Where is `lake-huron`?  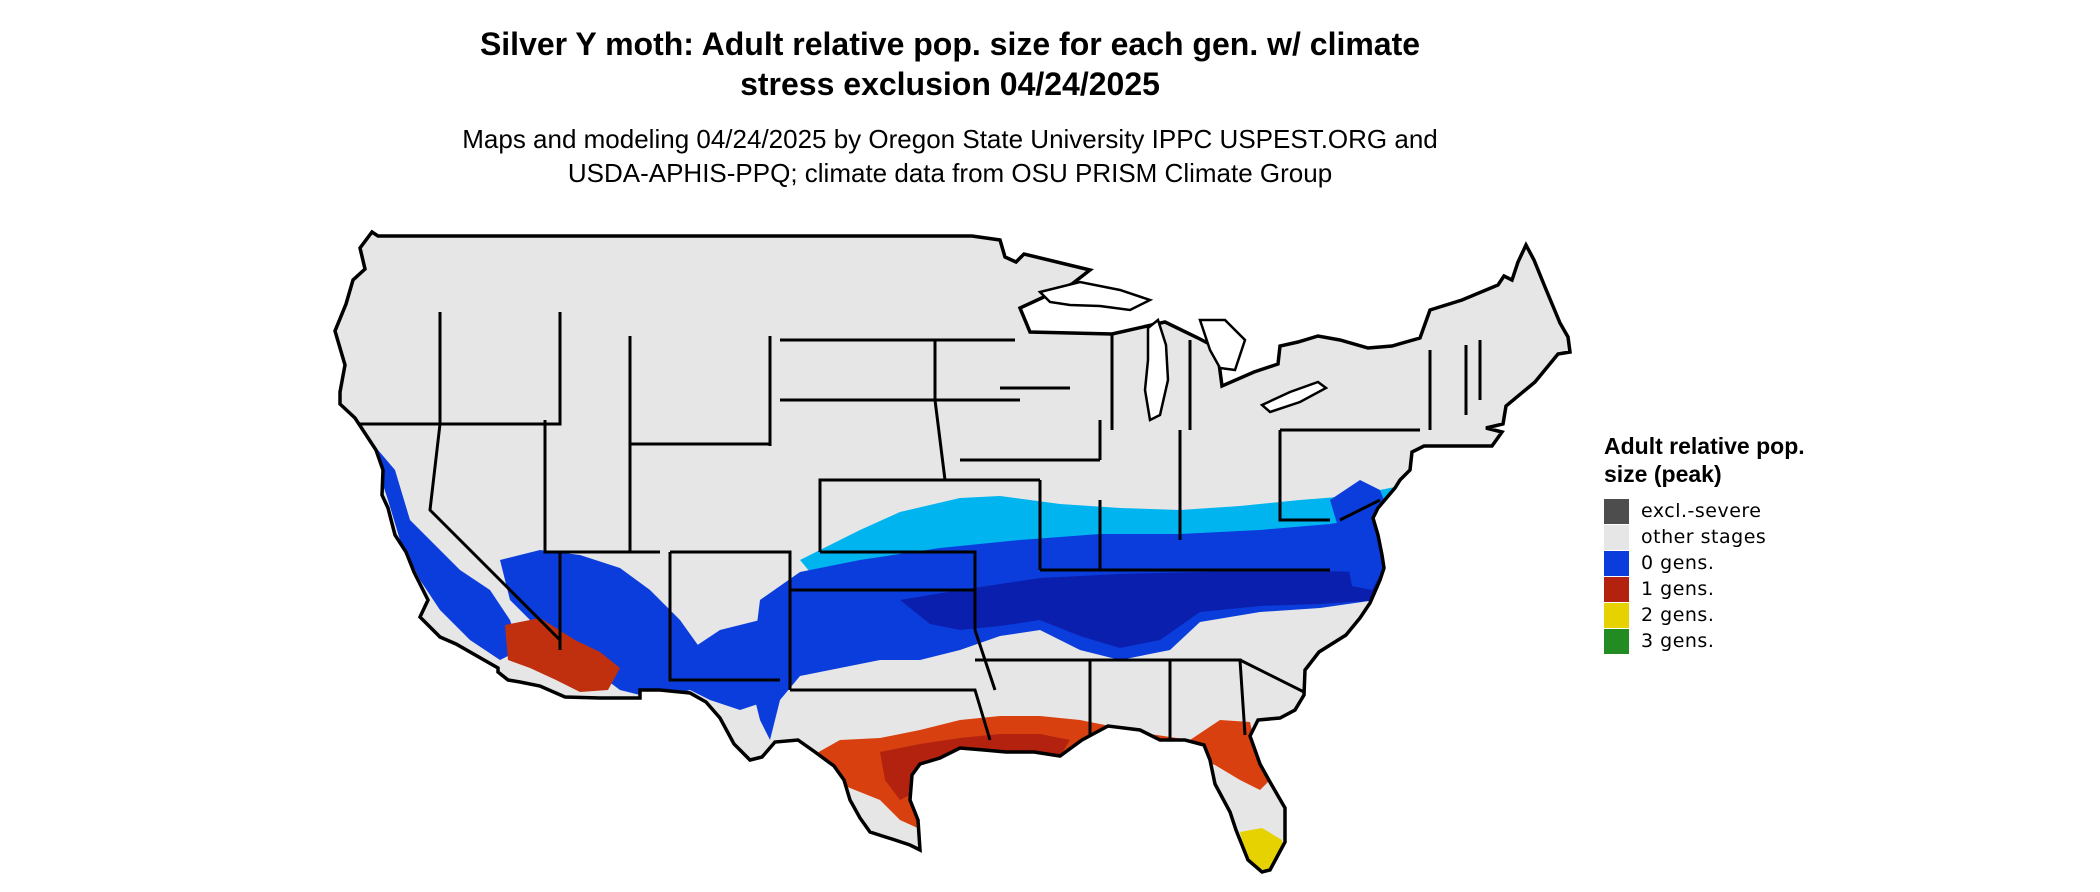
lake-huron is located at coordinates (1222, 345).